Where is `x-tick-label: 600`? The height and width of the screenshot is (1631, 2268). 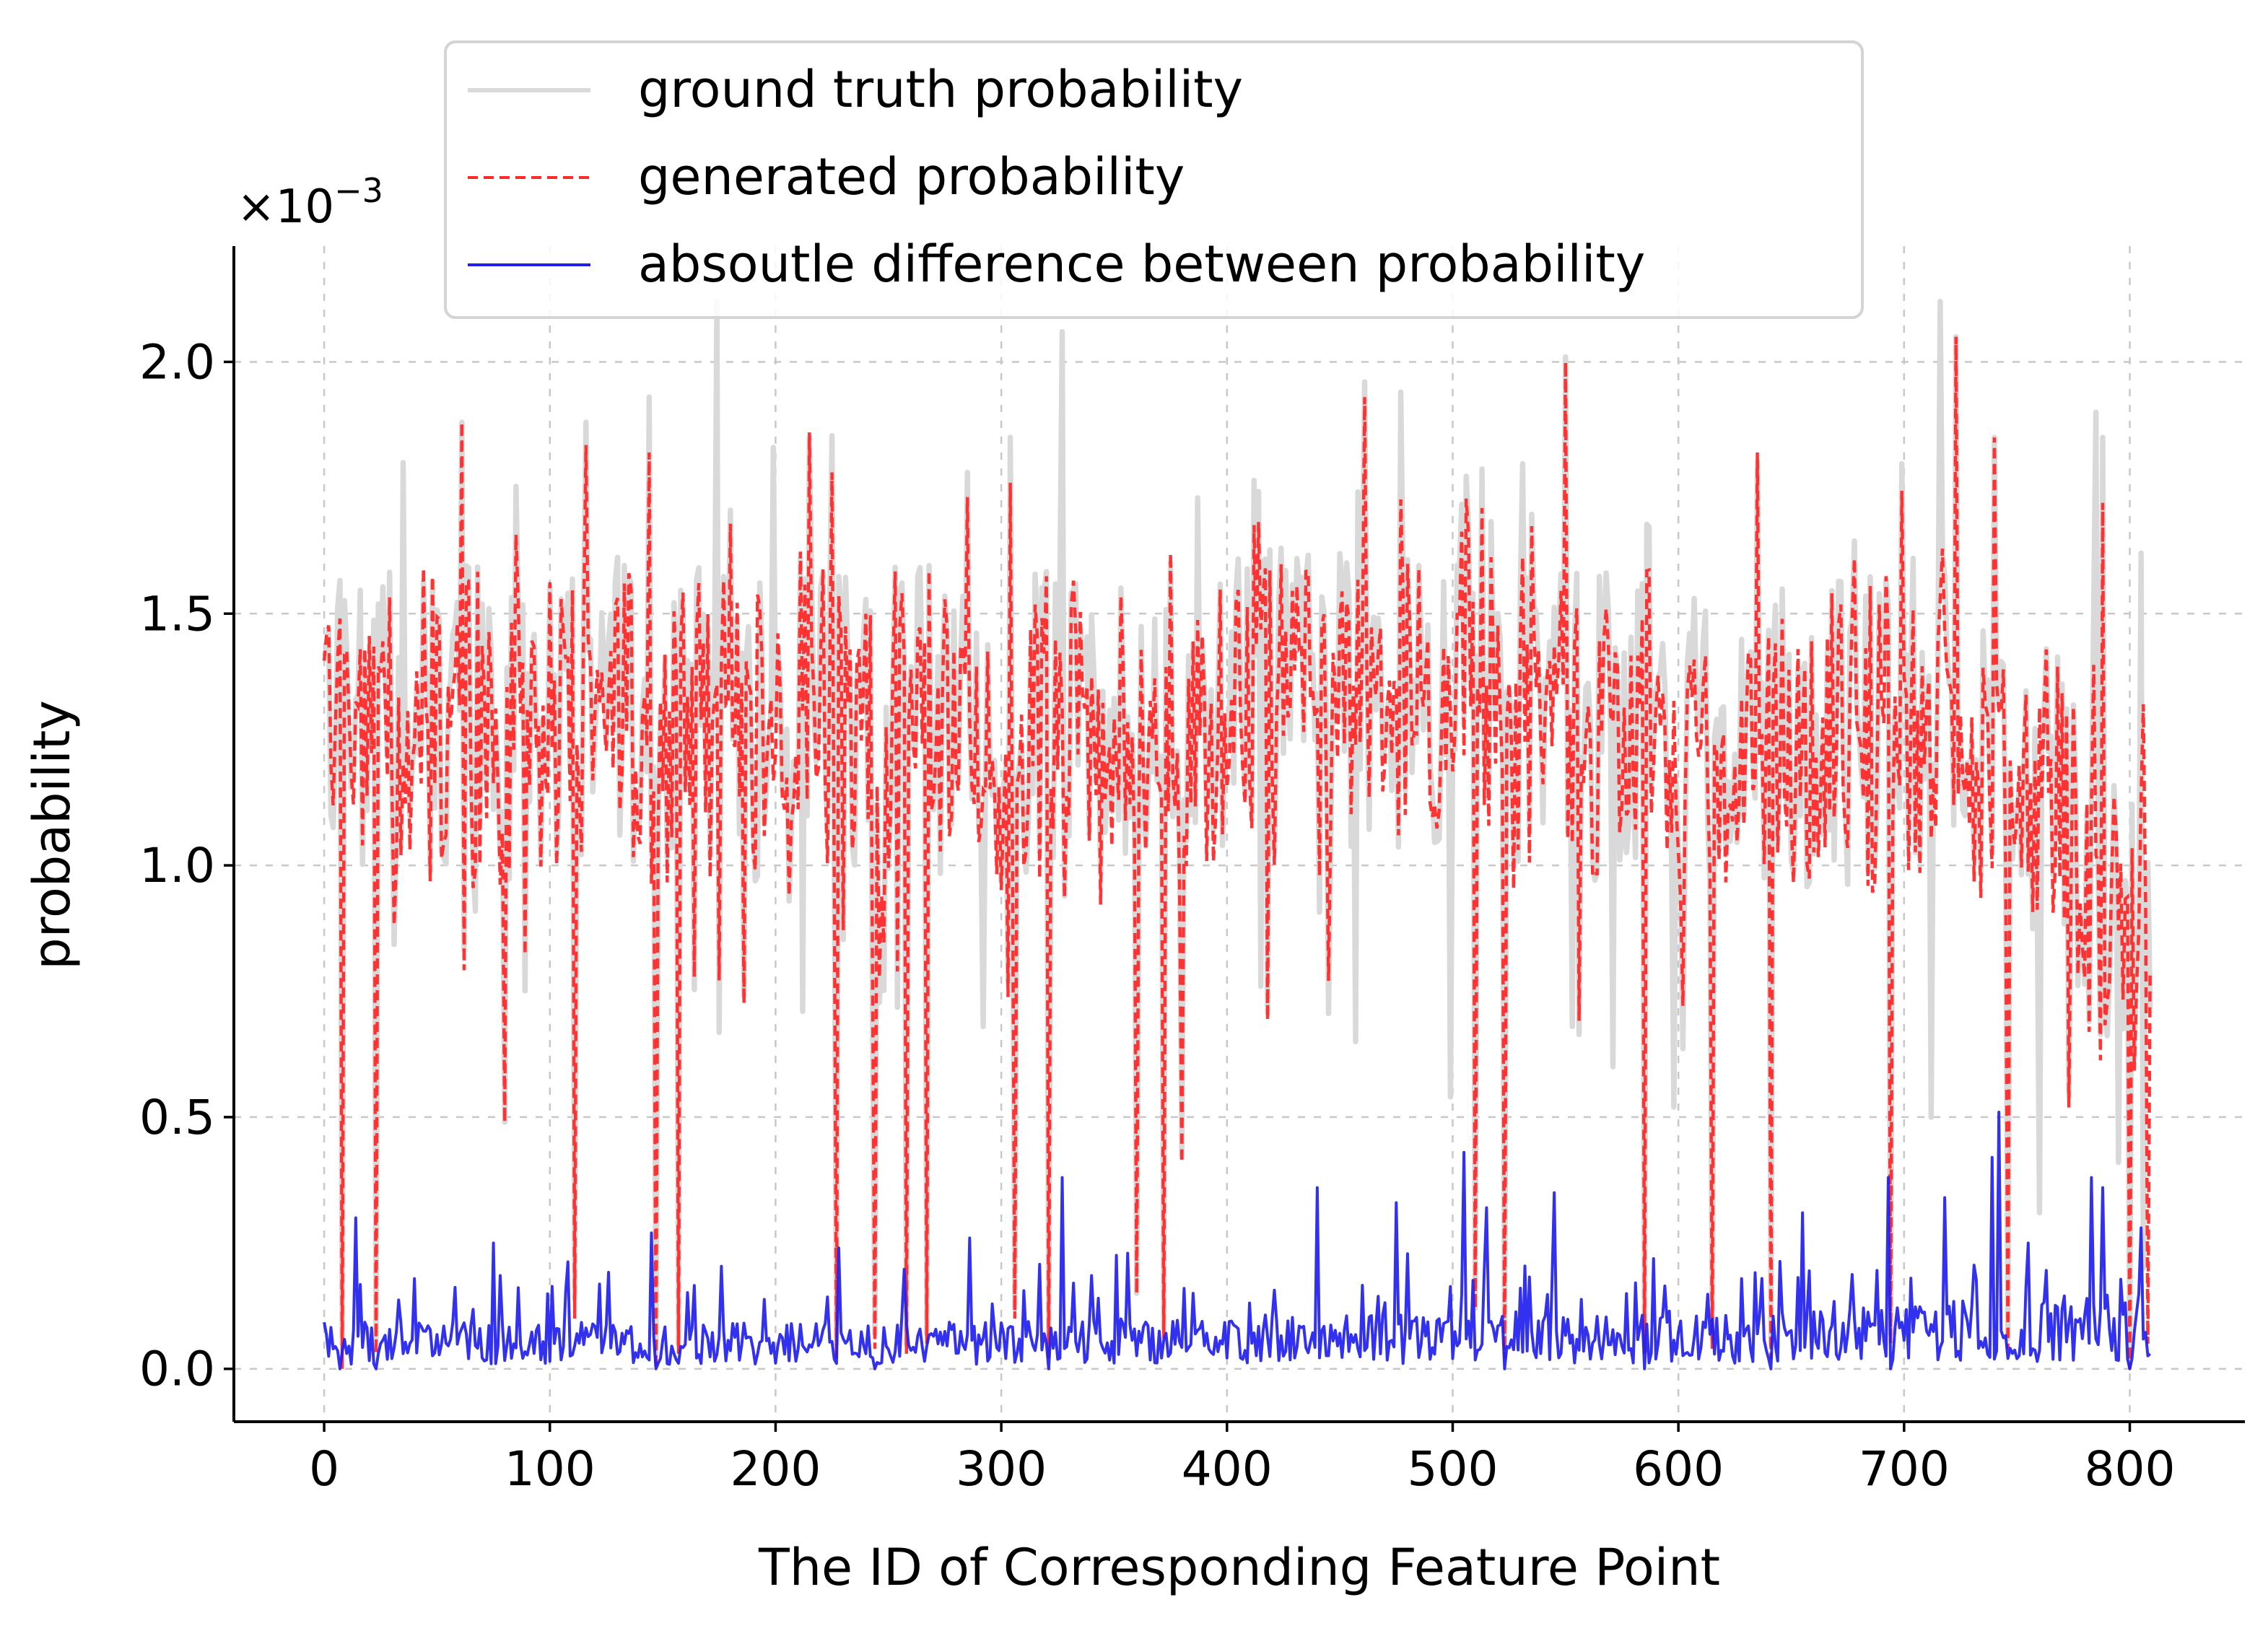
x-tick-label: 600 is located at coordinates (1678, 1469).